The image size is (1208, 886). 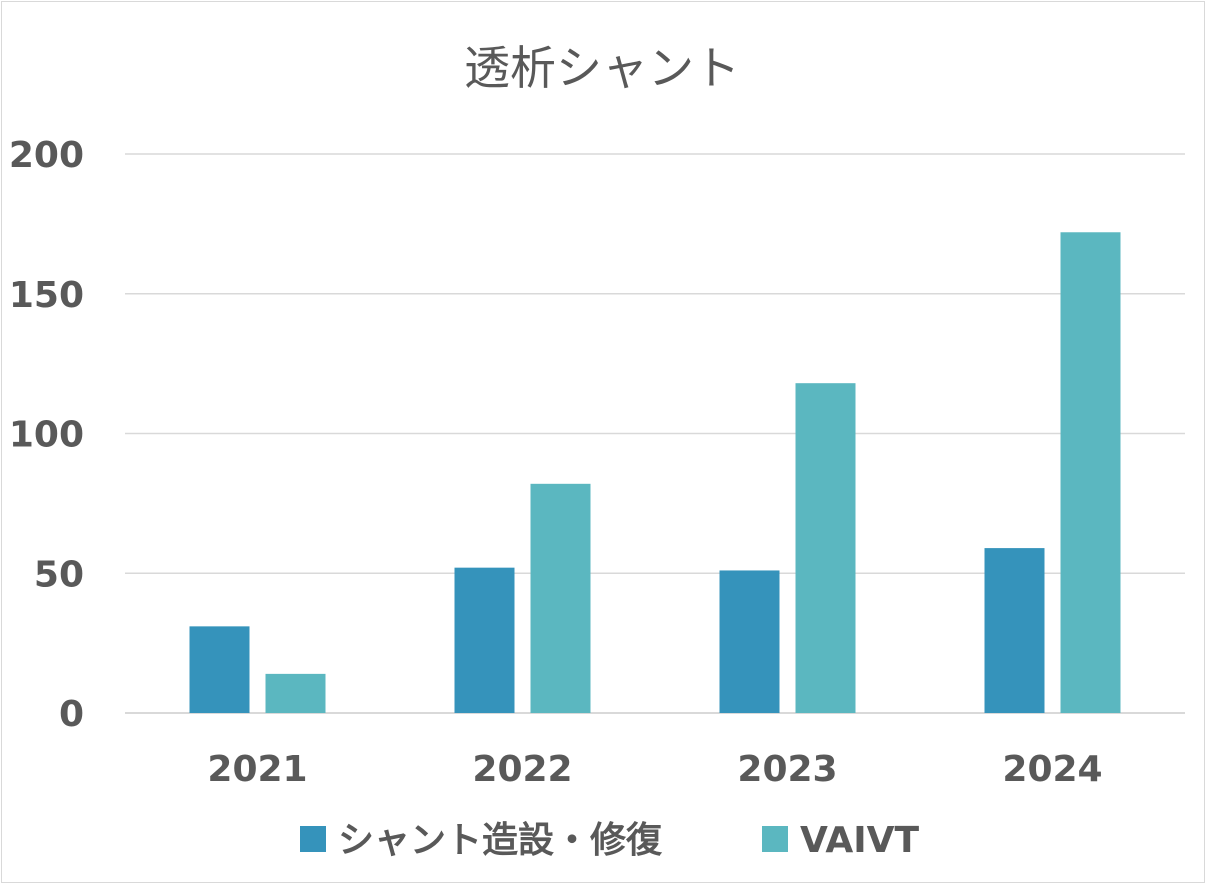 What do you see at coordinates (46, 155) in the screenshot?
I see `y-tick-label: 200` at bounding box center [46, 155].